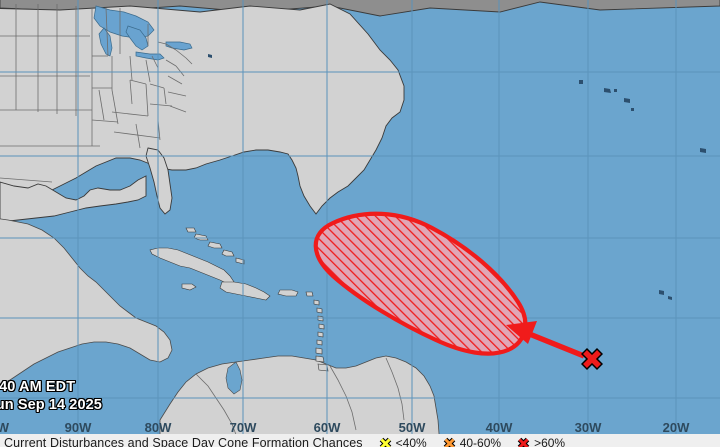 This screenshot has width=720, height=447. What do you see at coordinates (288, 293) in the screenshot?
I see `island-puerto-rico` at bounding box center [288, 293].